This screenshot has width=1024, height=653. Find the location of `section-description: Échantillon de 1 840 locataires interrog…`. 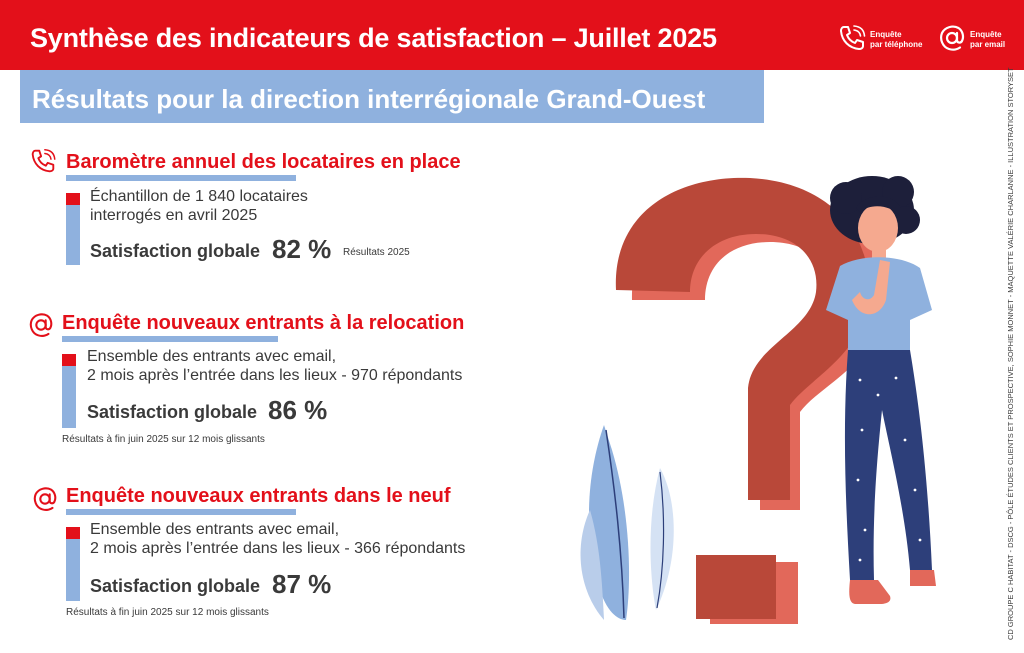

section-description: Échantillon de 1 840 locataires interrog… is located at coordinates (199, 206).